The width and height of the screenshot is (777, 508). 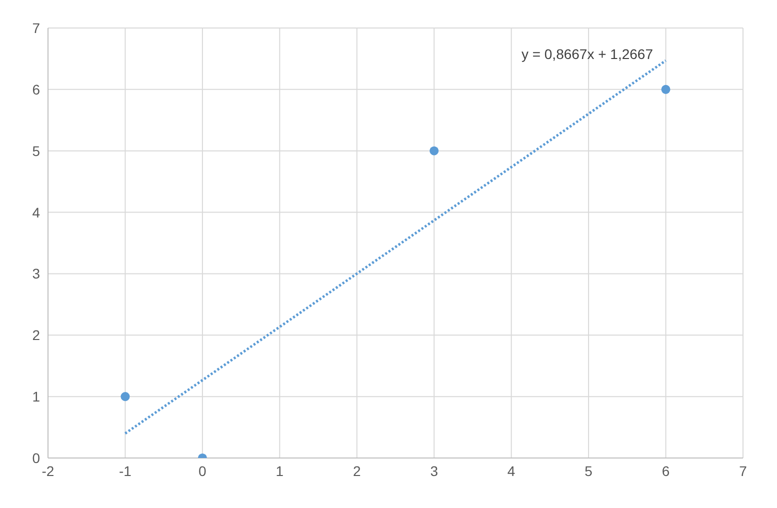 What do you see at coordinates (36, 89) in the screenshot?
I see `y-tick-label: 6` at bounding box center [36, 89].